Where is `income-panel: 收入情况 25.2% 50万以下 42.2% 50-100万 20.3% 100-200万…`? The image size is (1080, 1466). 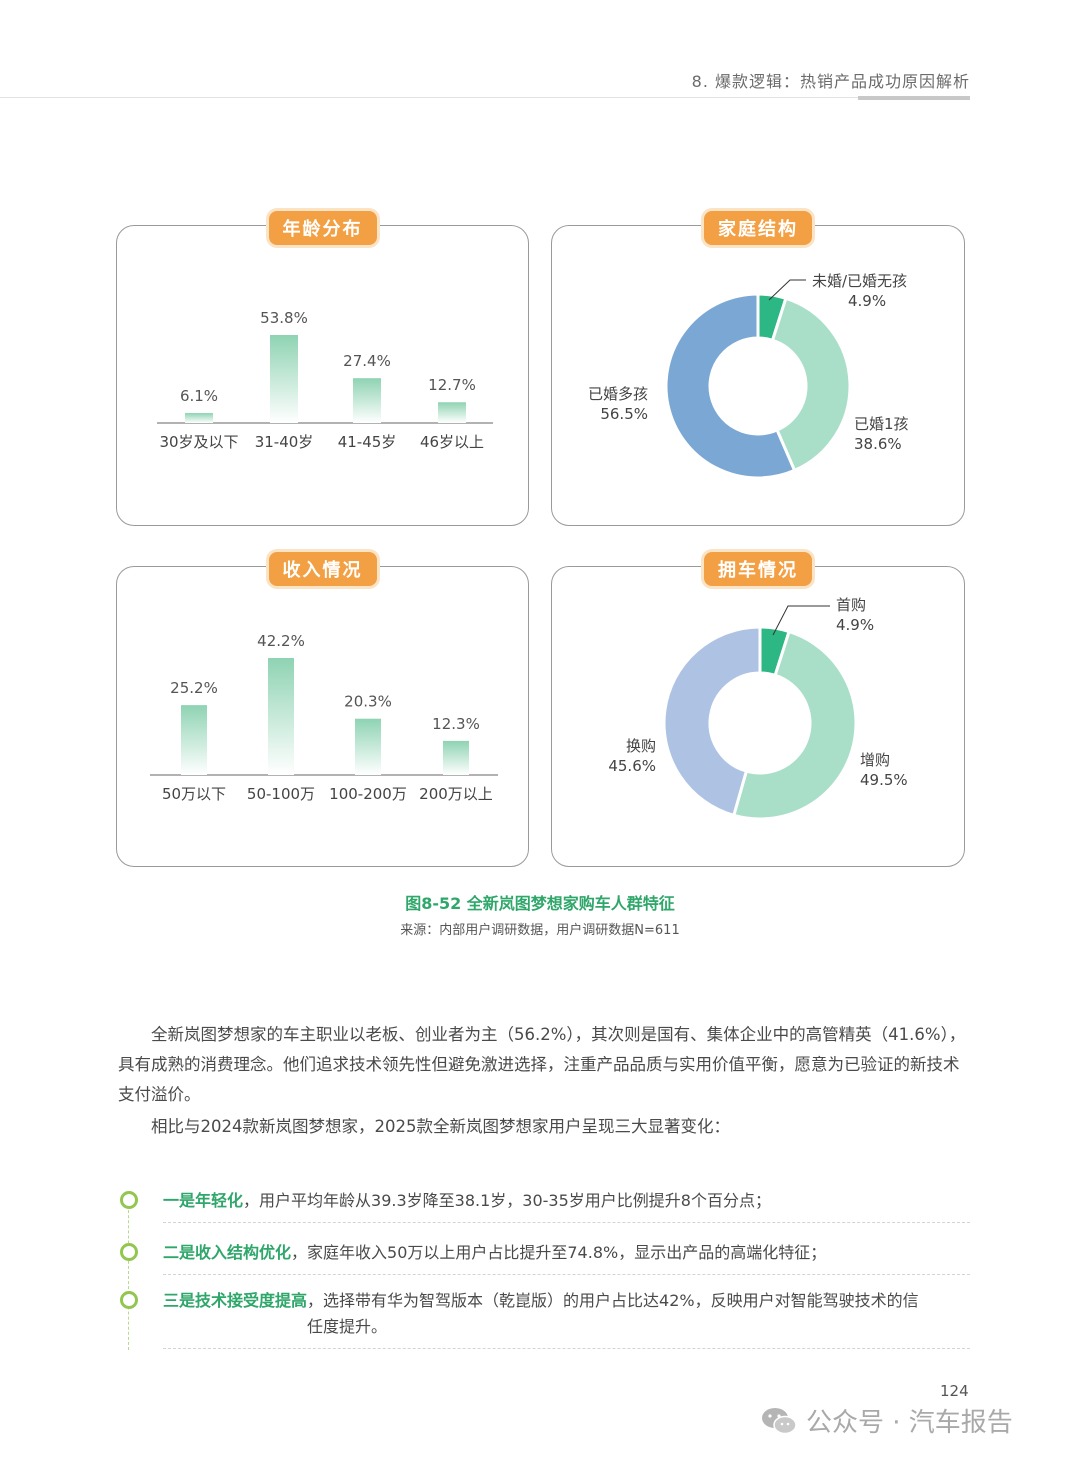 income-panel: 收入情况 25.2% 50万以下 42.2% 50-100万 20.3% 100-200万… is located at coordinates (322, 709).